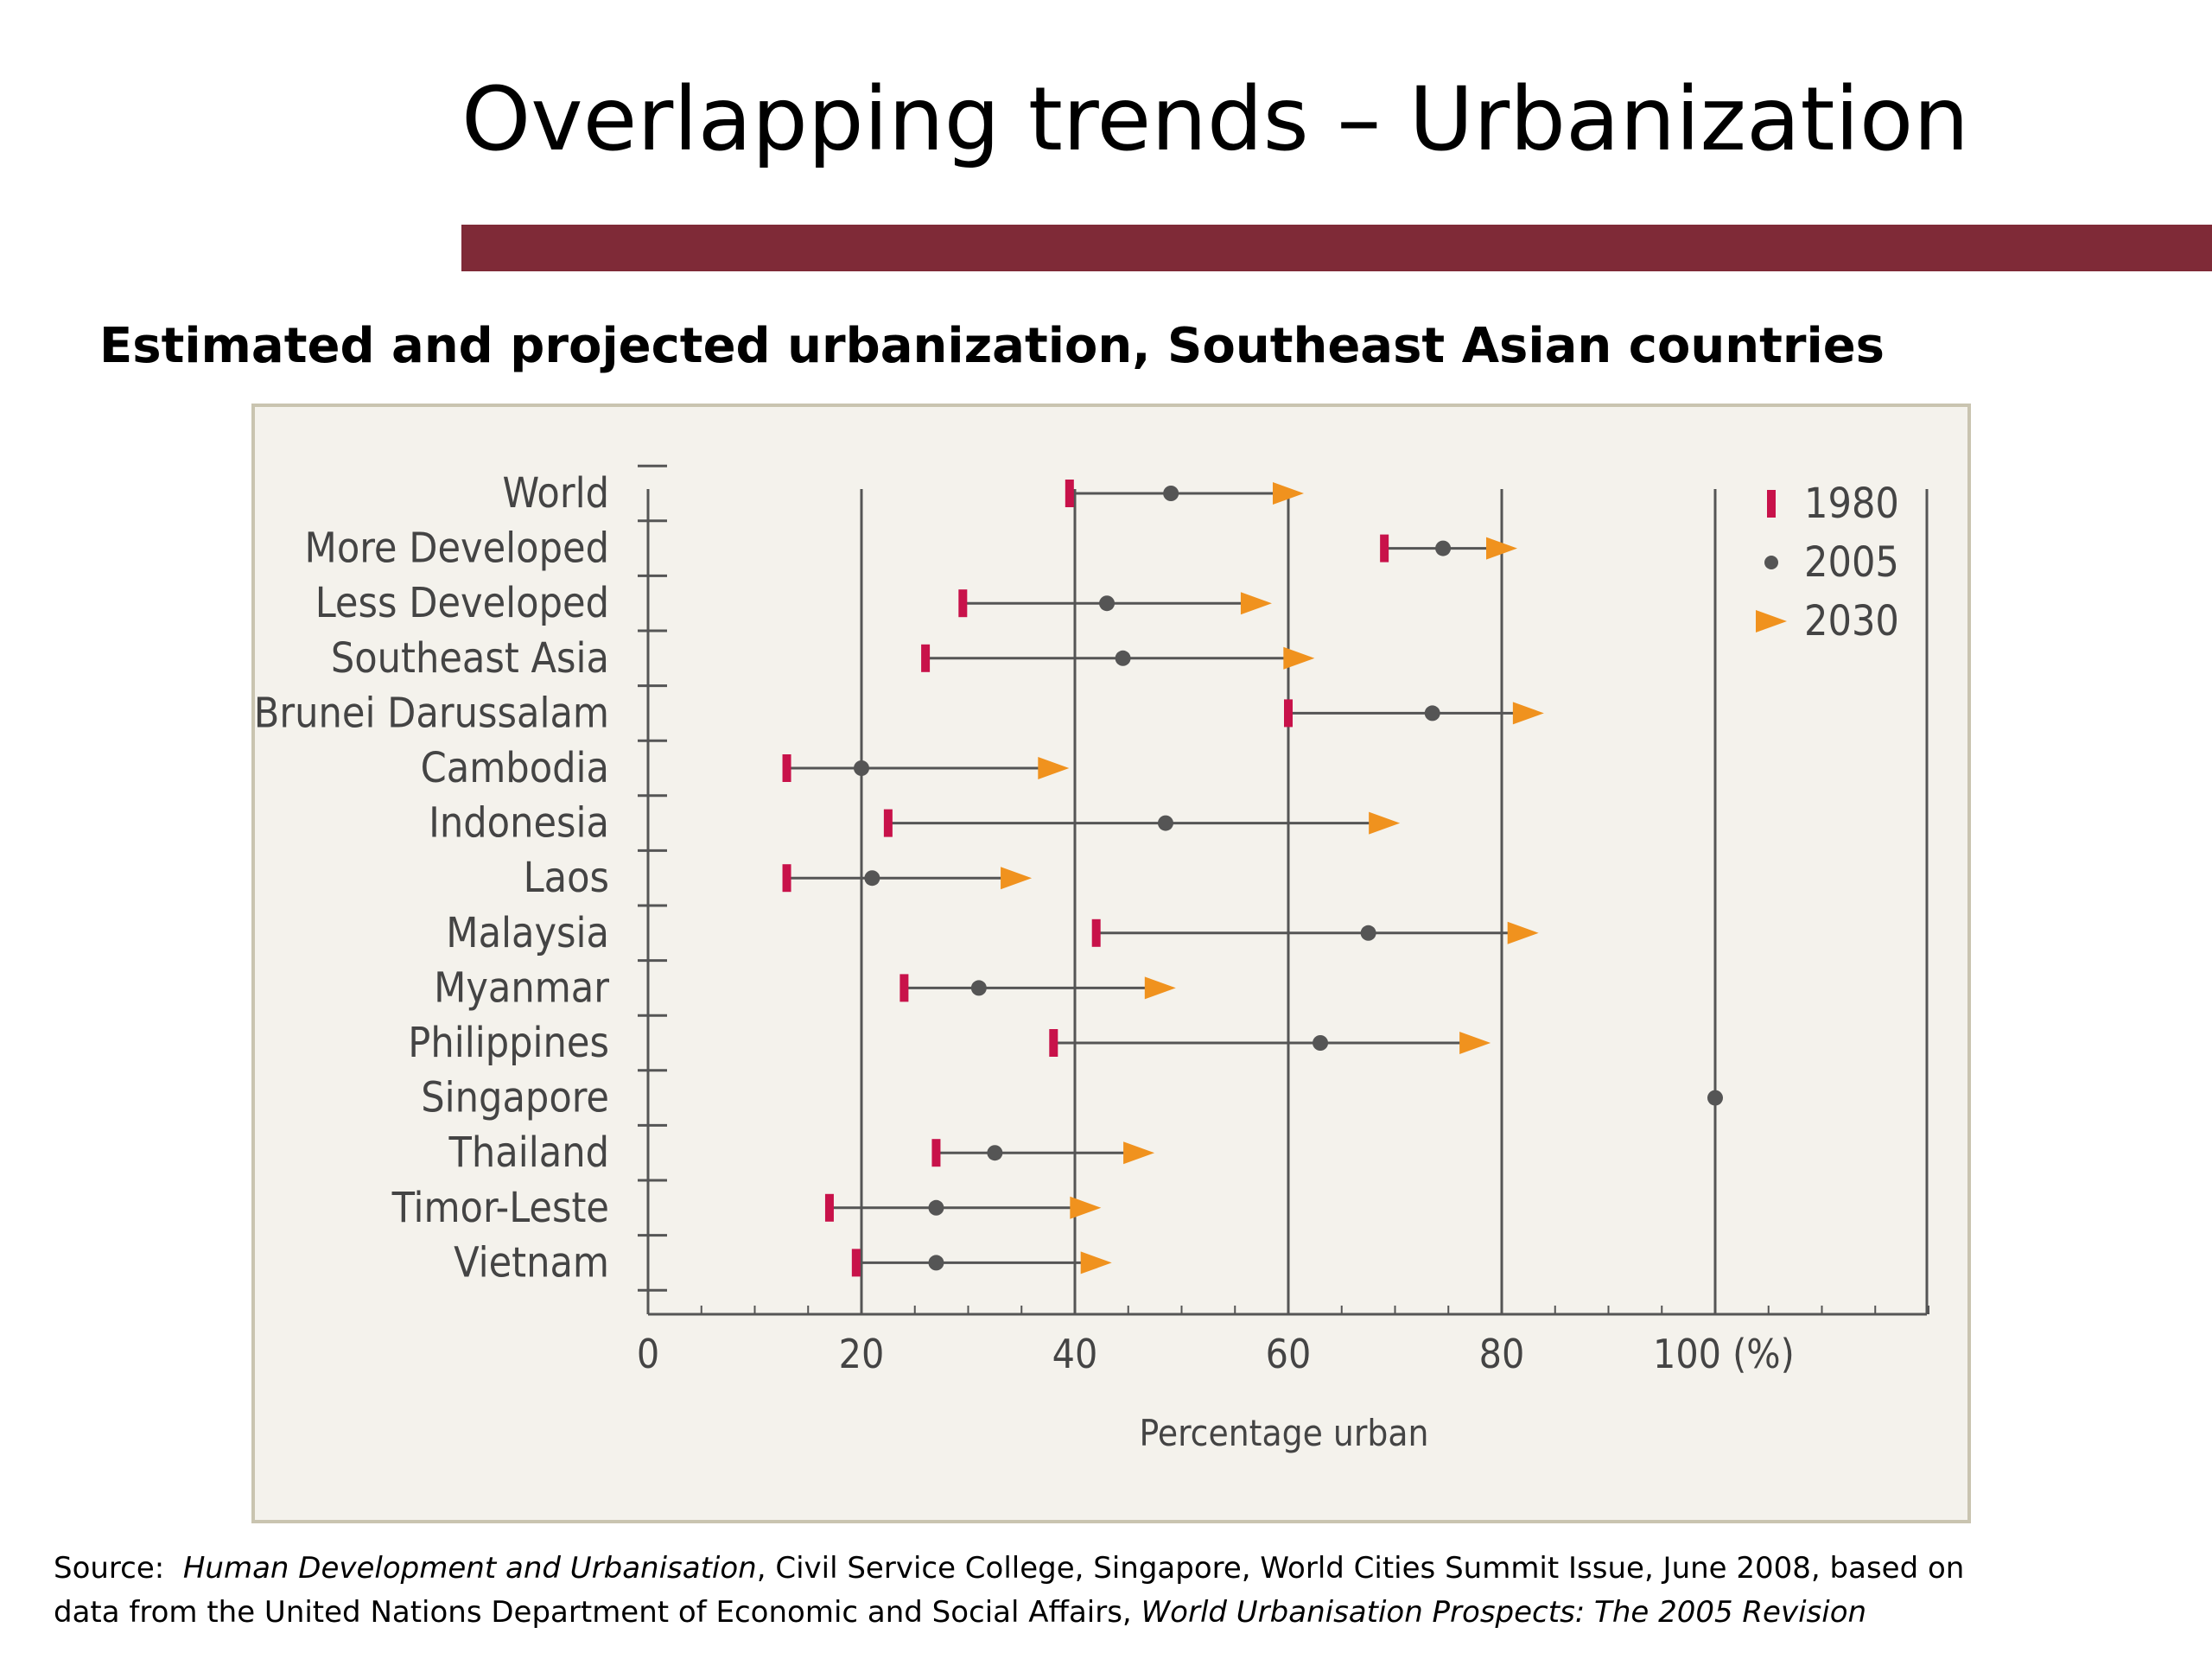 The height and width of the screenshot is (1659, 2212). Describe the element at coordinates (1724, 1354) in the screenshot. I see `x-tick-label: 100 (%)` at that location.